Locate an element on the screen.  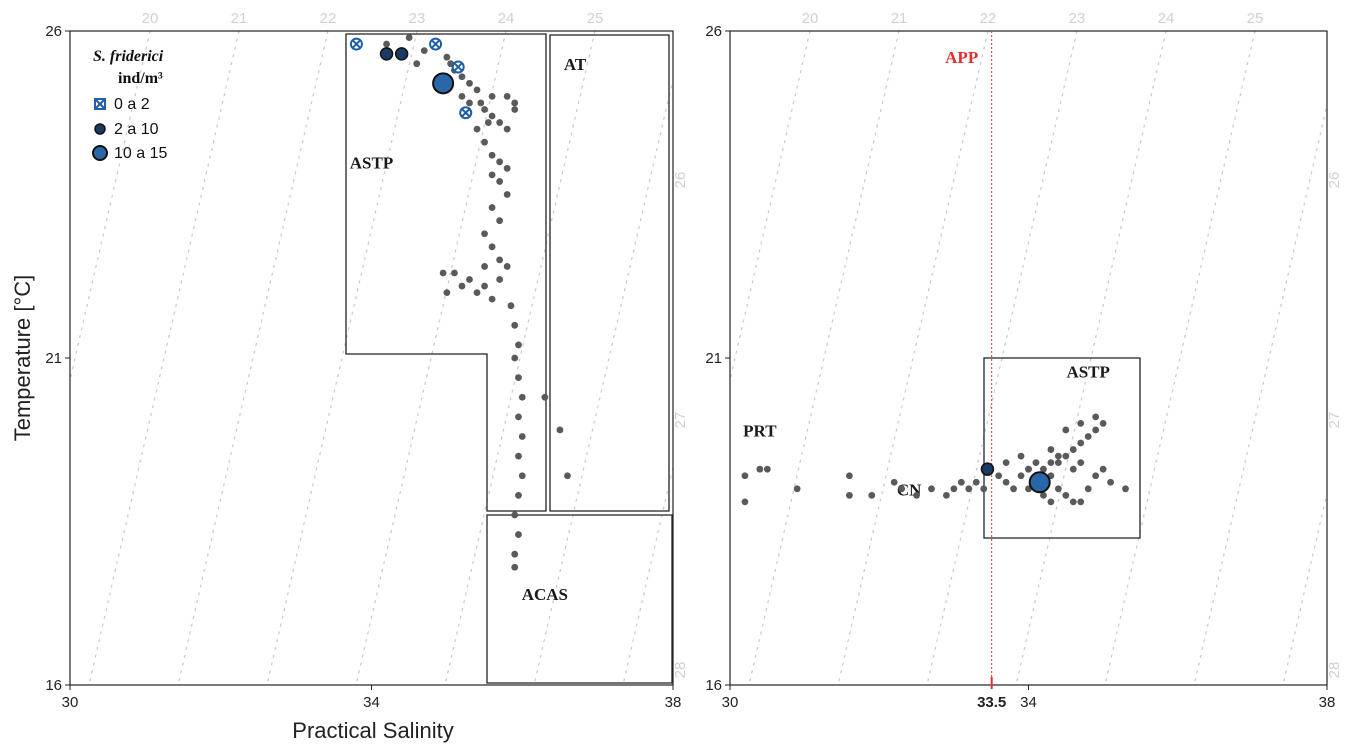
isopycnal-label-21: 21 is located at coordinates (239, 18).